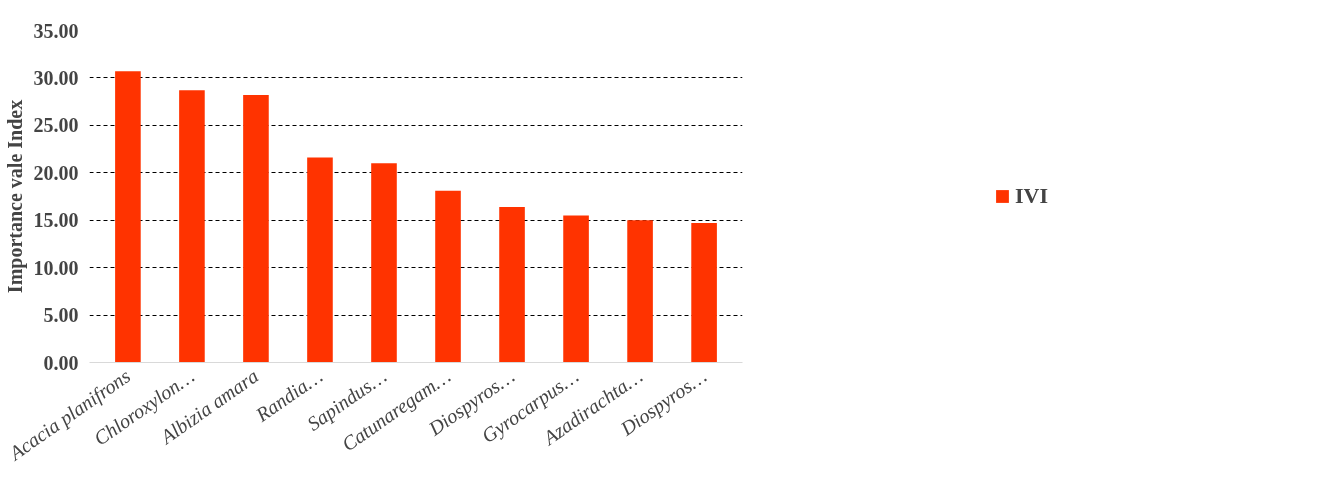  What do you see at coordinates (15, 196) in the screenshot?
I see `y-axis-title: Importance vale Index` at bounding box center [15, 196].